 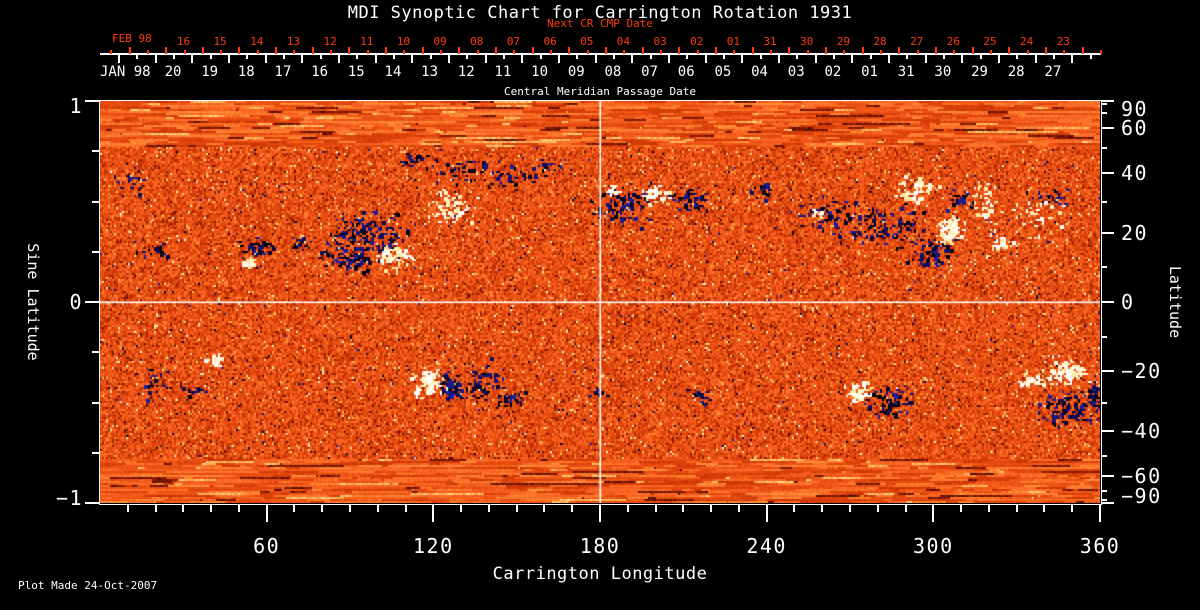 What do you see at coordinates (513, 41) in the screenshot?
I see `feb-date-label: 07` at bounding box center [513, 41].